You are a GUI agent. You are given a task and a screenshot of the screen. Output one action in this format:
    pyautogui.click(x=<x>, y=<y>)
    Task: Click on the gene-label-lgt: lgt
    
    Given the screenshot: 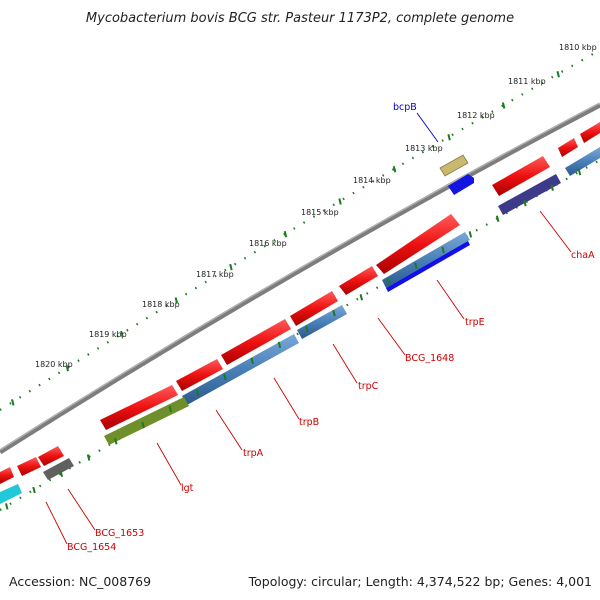 What is the action you would take?
    pyautogui.click(x=187, y=488)
    